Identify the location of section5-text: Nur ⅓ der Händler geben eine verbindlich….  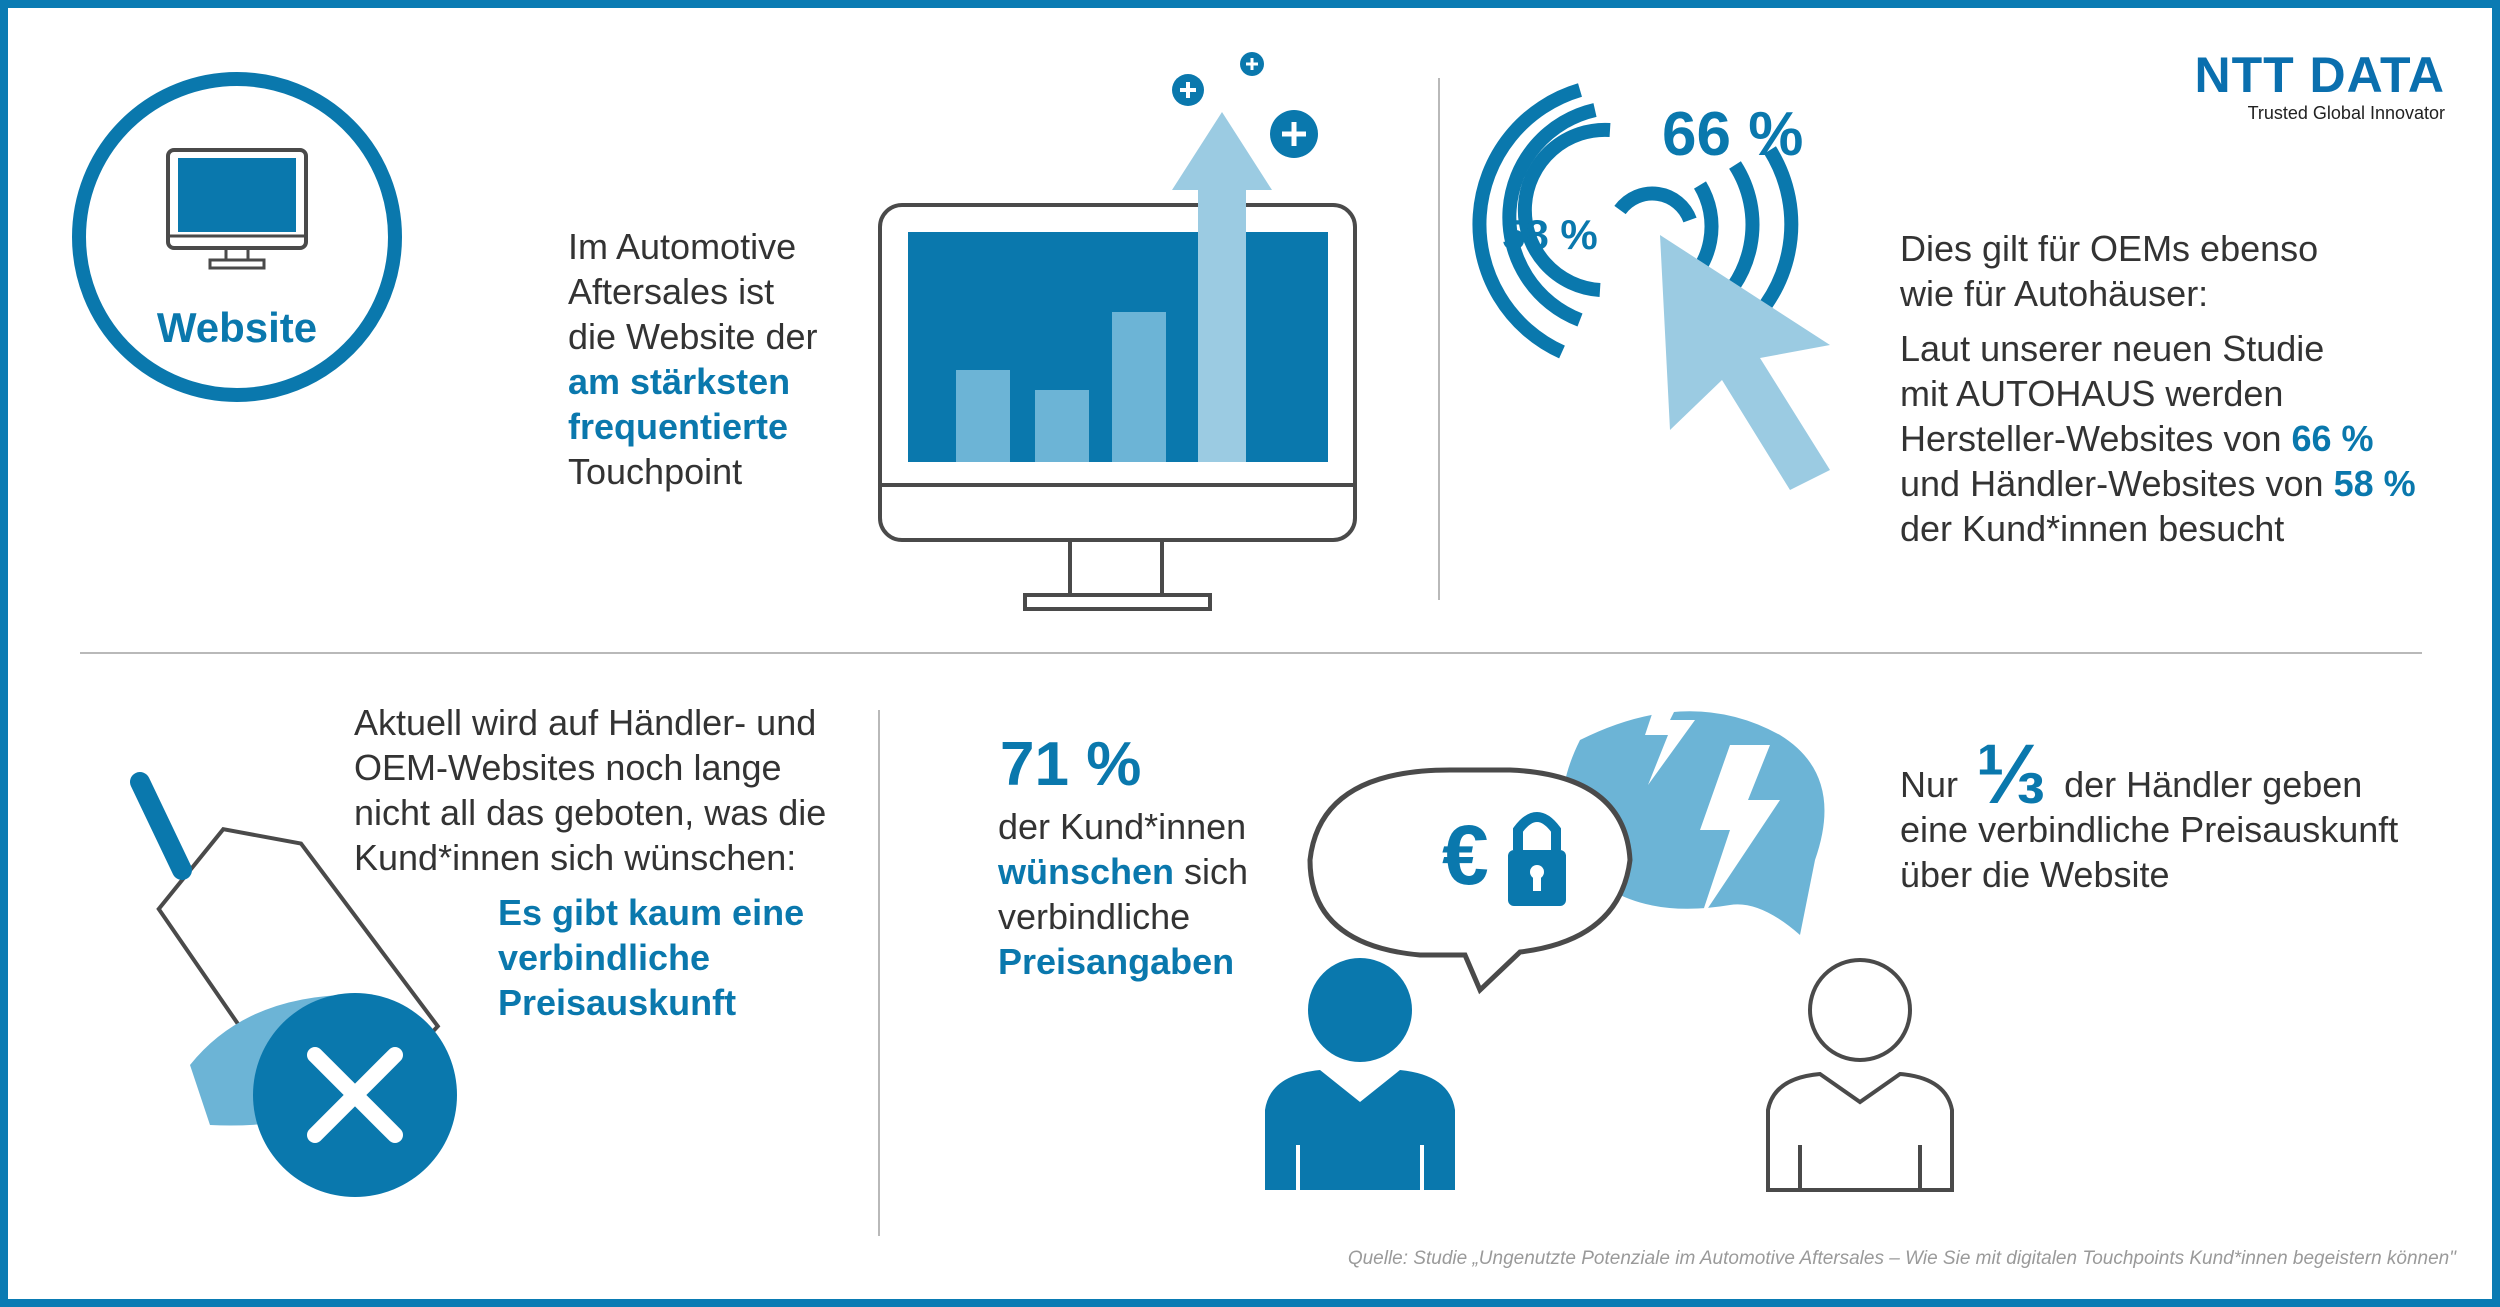
(2180, 814).